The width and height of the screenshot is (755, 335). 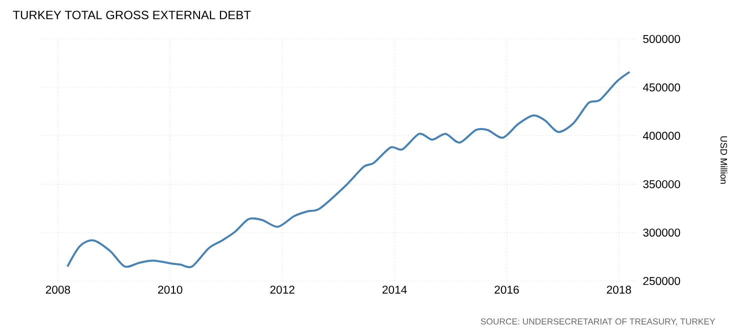 I want to click on x-tick-label: 2016, so click(x=506, y=290).